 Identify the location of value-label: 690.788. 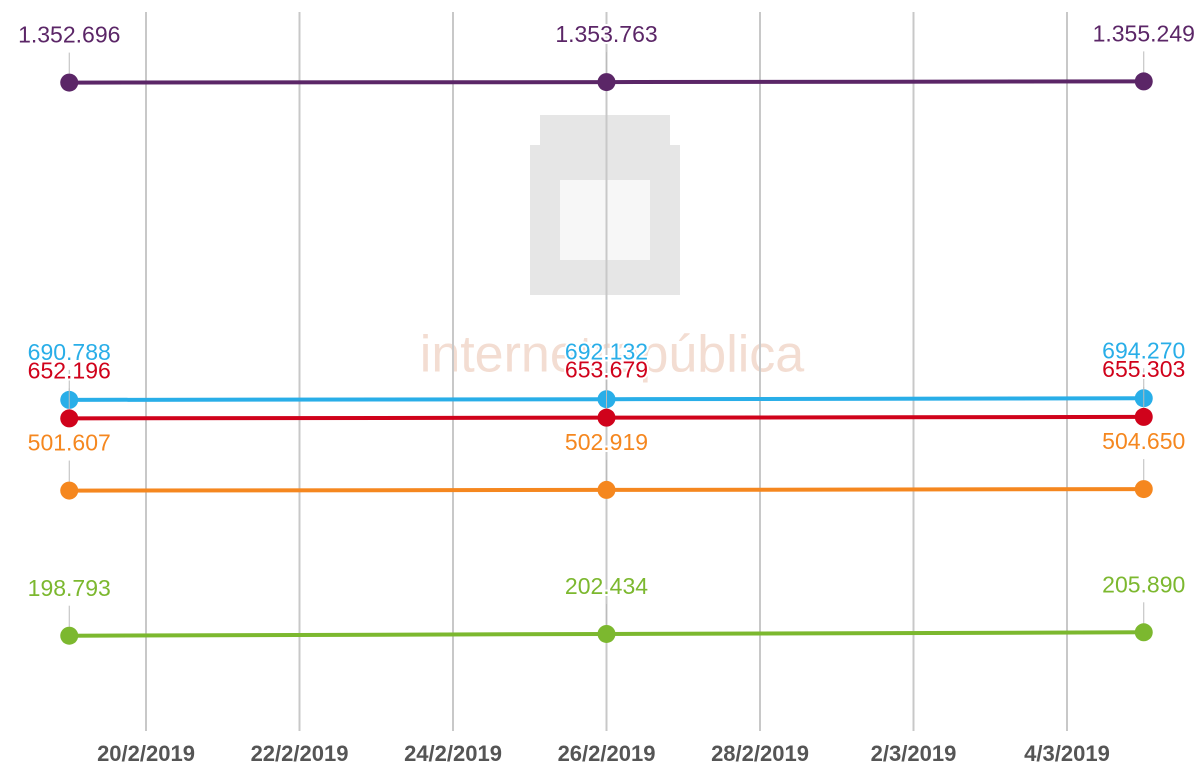
(69, 352).